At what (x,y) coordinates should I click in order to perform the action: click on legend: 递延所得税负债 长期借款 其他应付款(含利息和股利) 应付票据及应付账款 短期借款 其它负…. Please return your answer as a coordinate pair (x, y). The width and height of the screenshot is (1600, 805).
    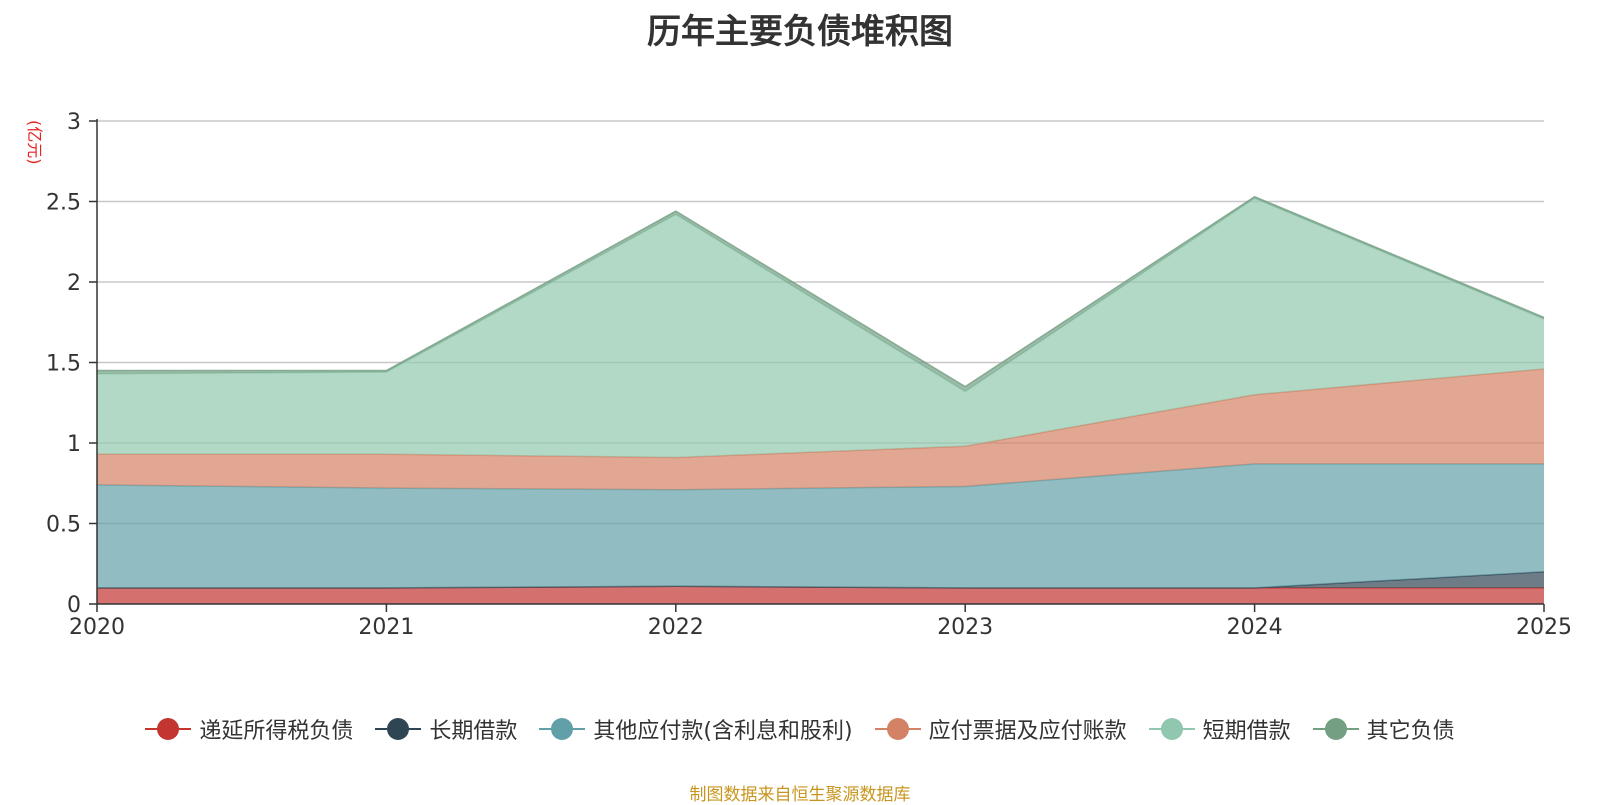
    Looking at the image, I should click on (800, 729).